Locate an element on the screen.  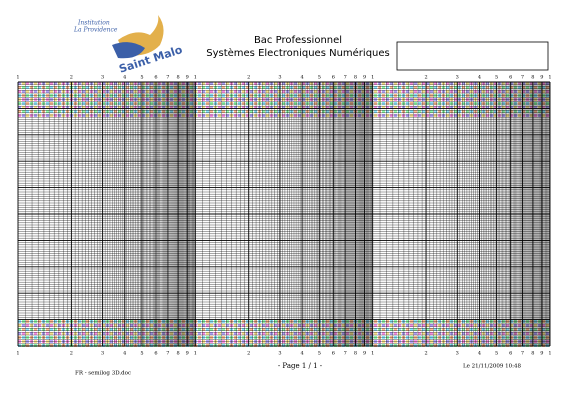
axis-label: 5 is located at coordinates (141, 354).